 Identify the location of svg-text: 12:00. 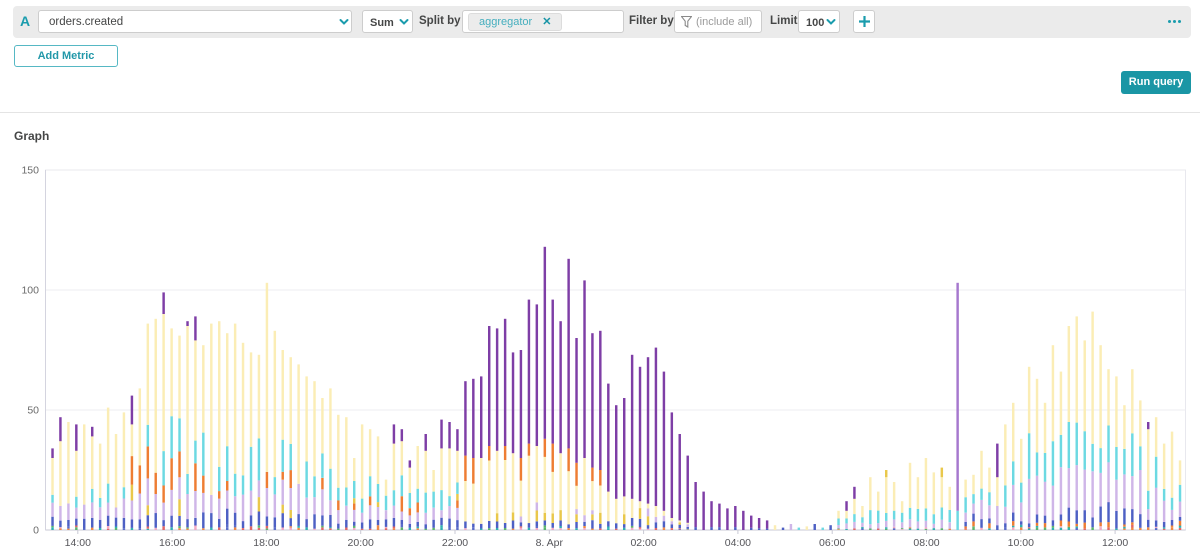
(1115, 543).